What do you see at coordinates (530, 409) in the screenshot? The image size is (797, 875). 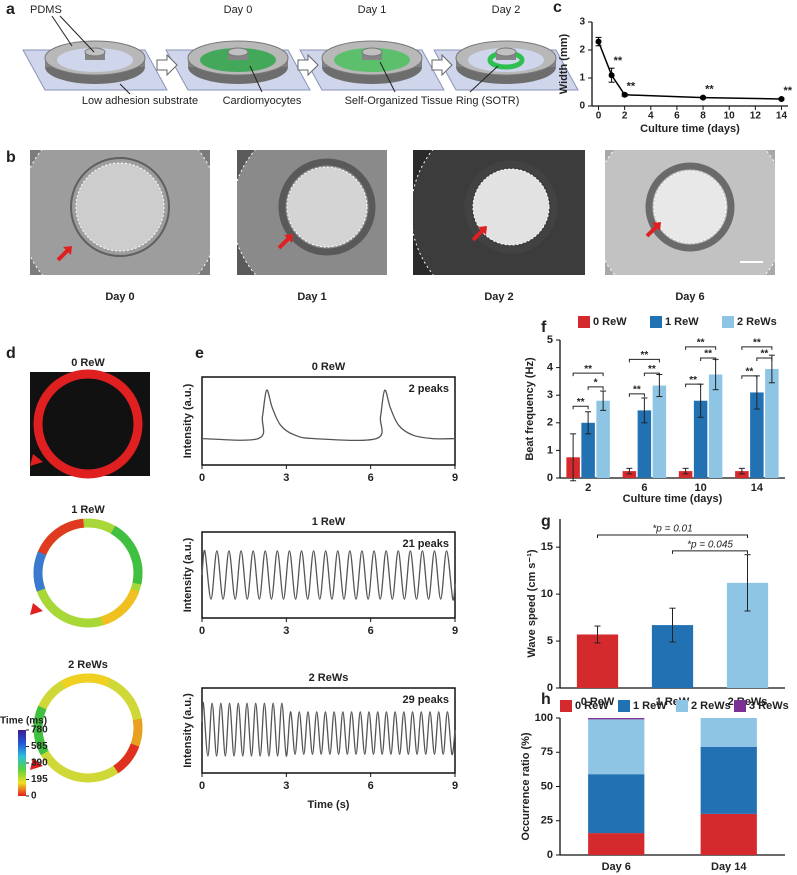 I see `y-axis-title: Beat frequency (Hz)` at bounding box center [530, 409].